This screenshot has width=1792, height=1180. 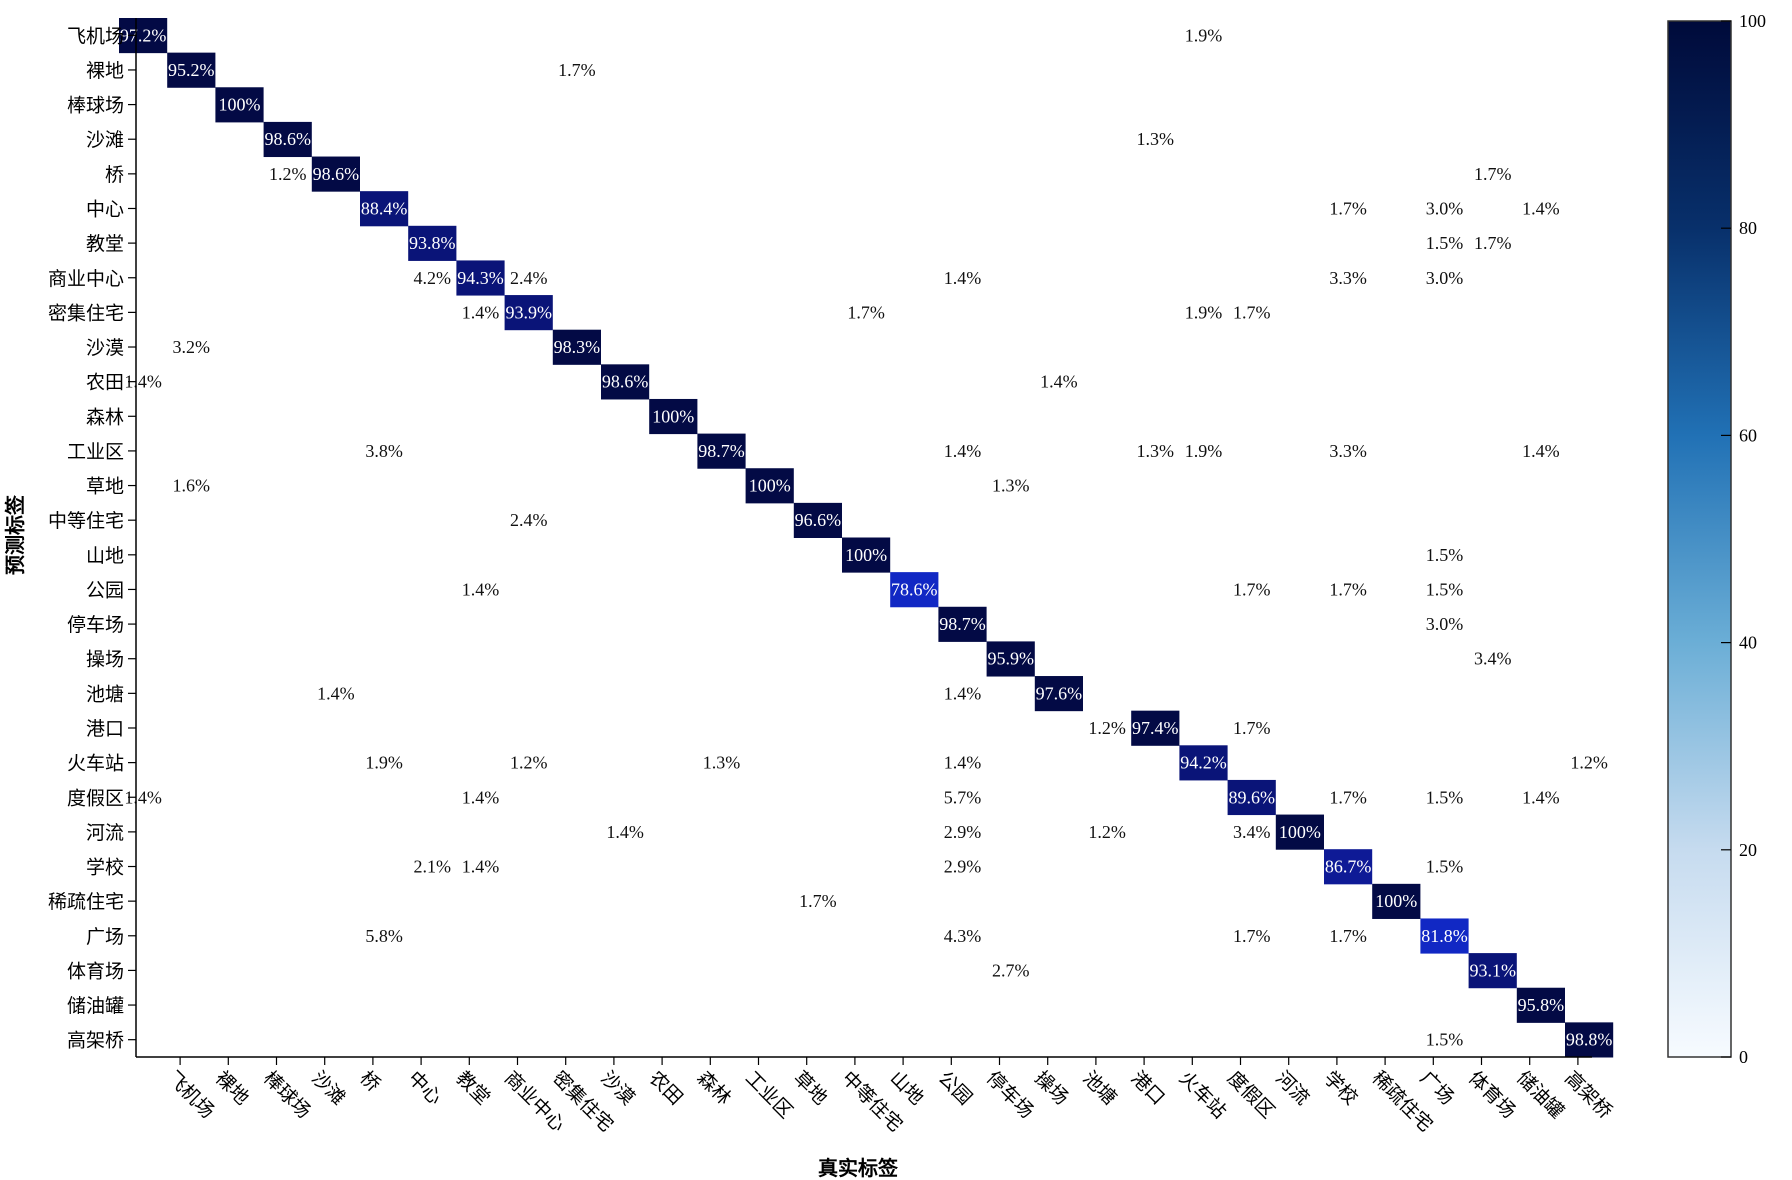 What do you see at coordinates (1444, 936) in the screenshot?
I see `cell-value-label: 81.8%` at bounding box center [1444, 936].